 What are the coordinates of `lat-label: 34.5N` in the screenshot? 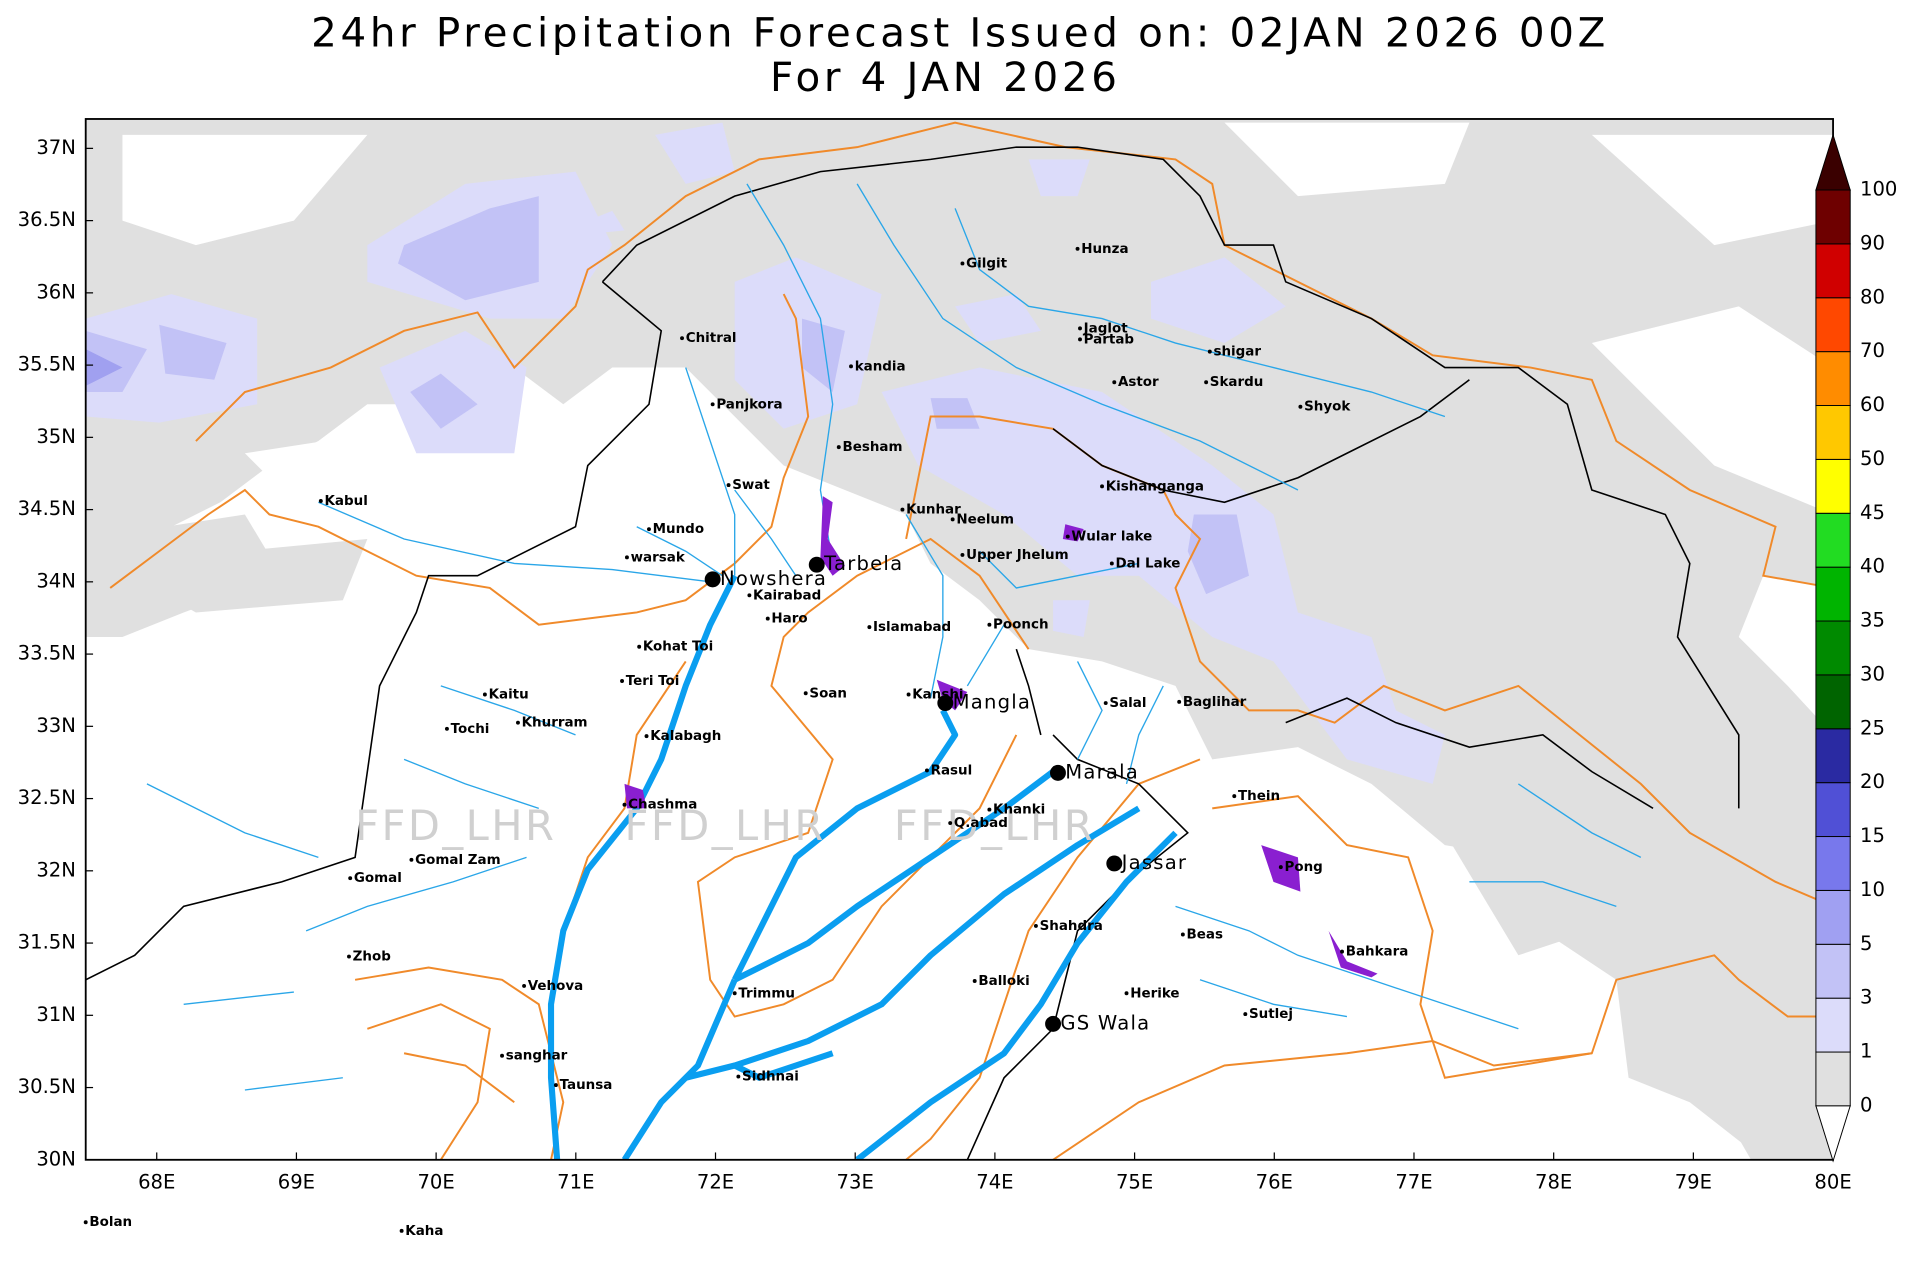 It's located at (47, 508).